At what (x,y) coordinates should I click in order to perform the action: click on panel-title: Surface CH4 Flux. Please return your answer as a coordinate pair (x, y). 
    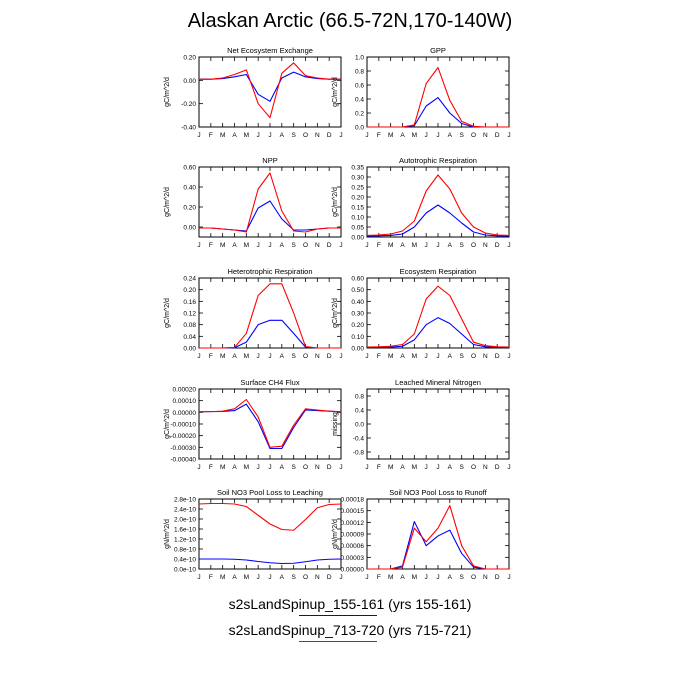
    Looking at the image, I should click on (269, 382).